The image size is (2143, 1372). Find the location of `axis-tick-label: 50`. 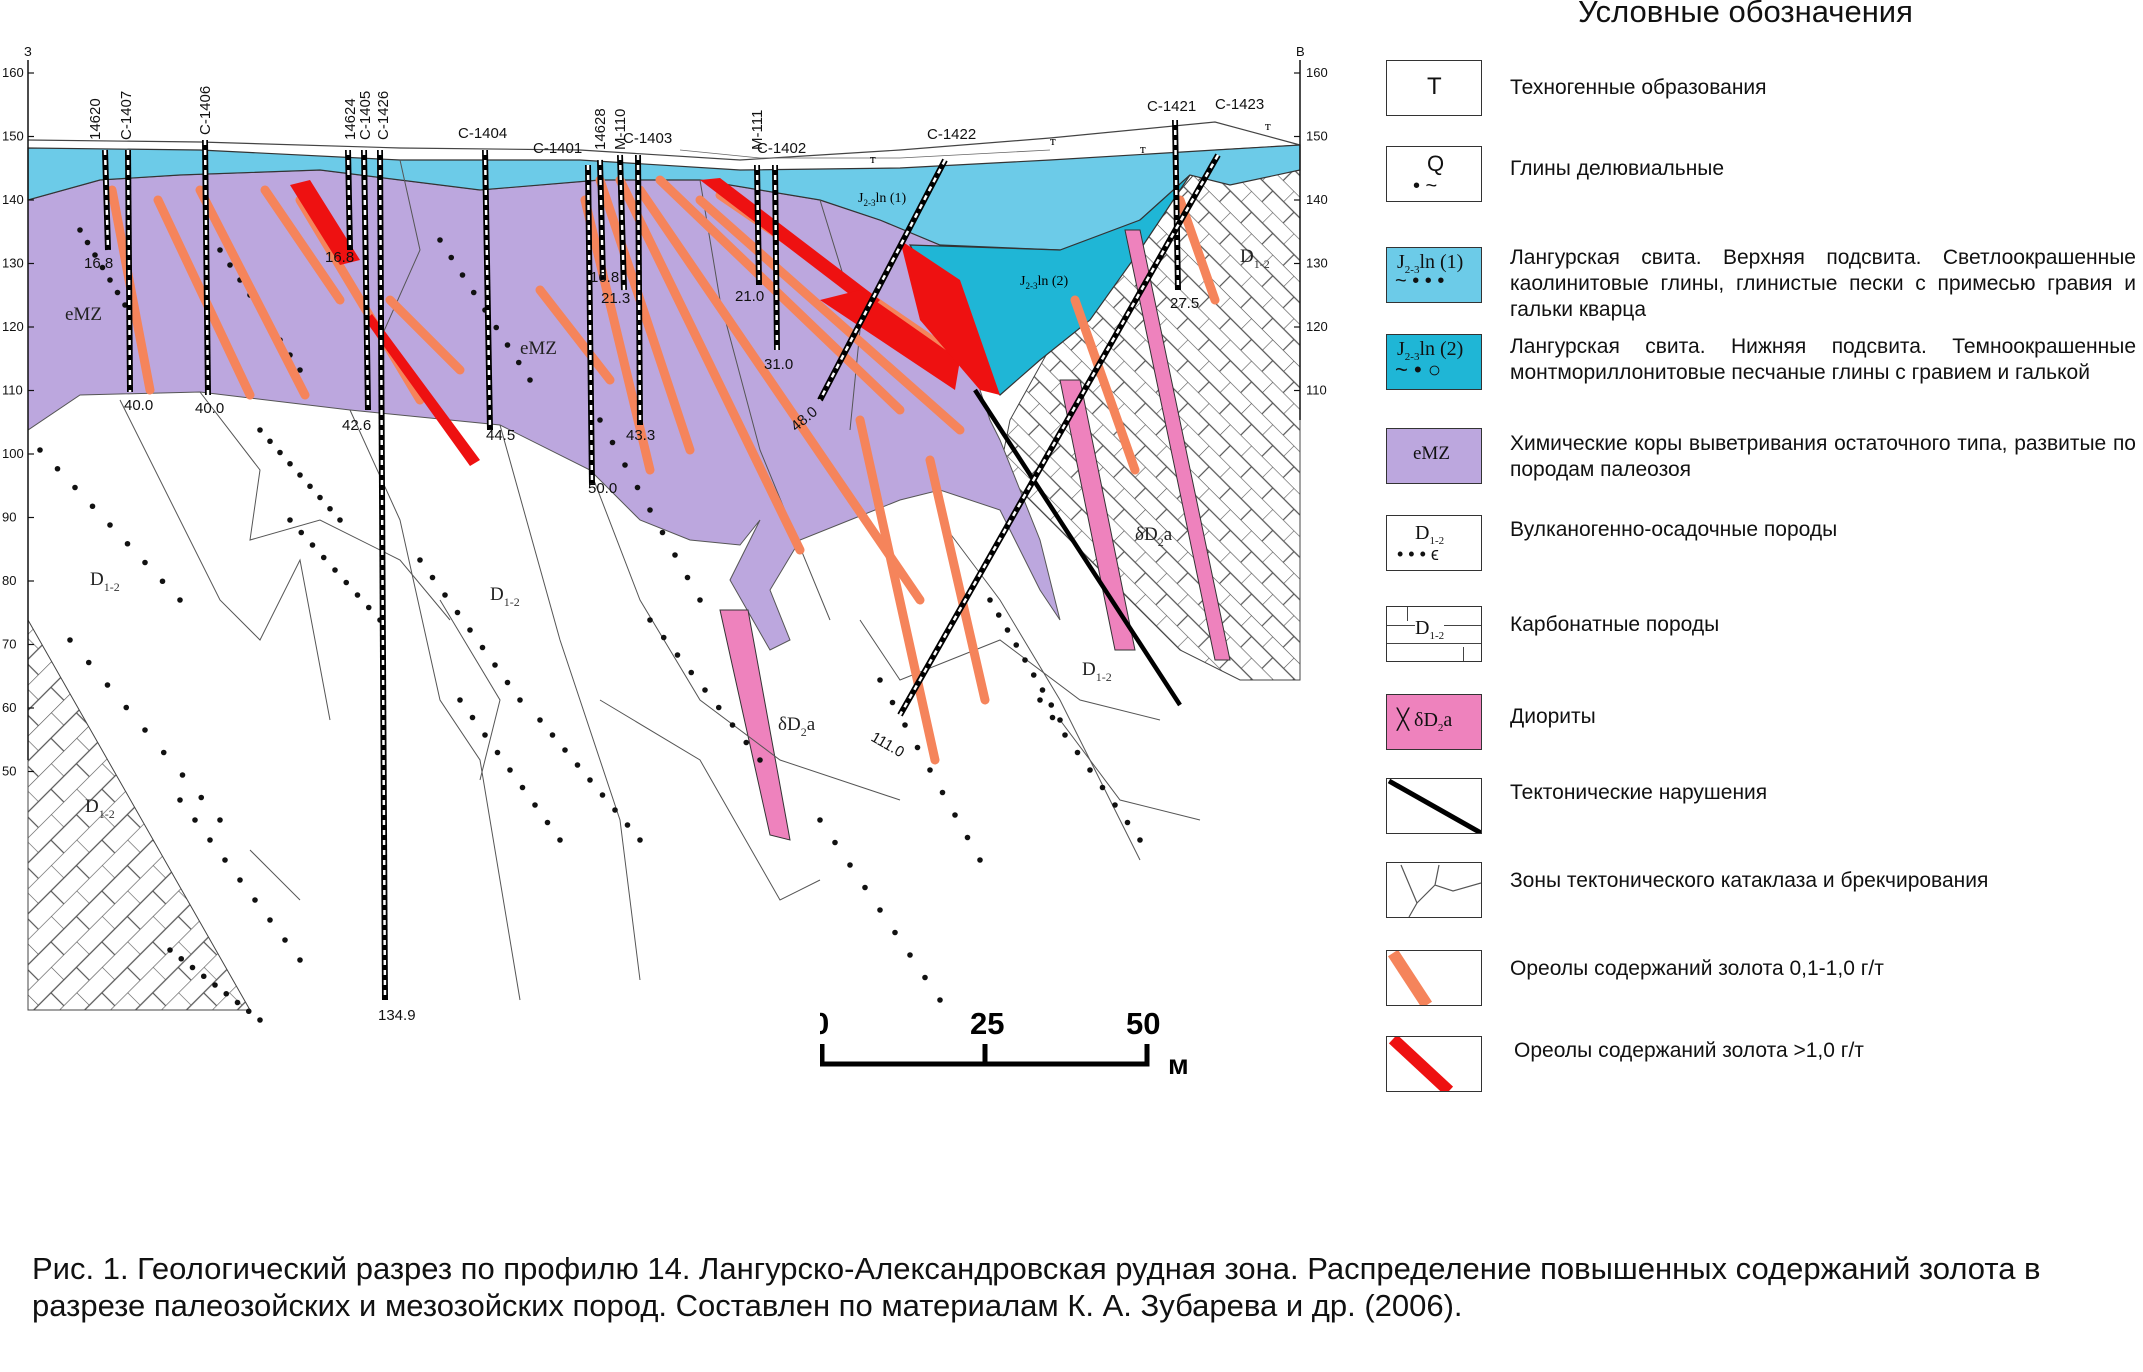

axis-tick-label: 50 is located at coordinates (9, 771).